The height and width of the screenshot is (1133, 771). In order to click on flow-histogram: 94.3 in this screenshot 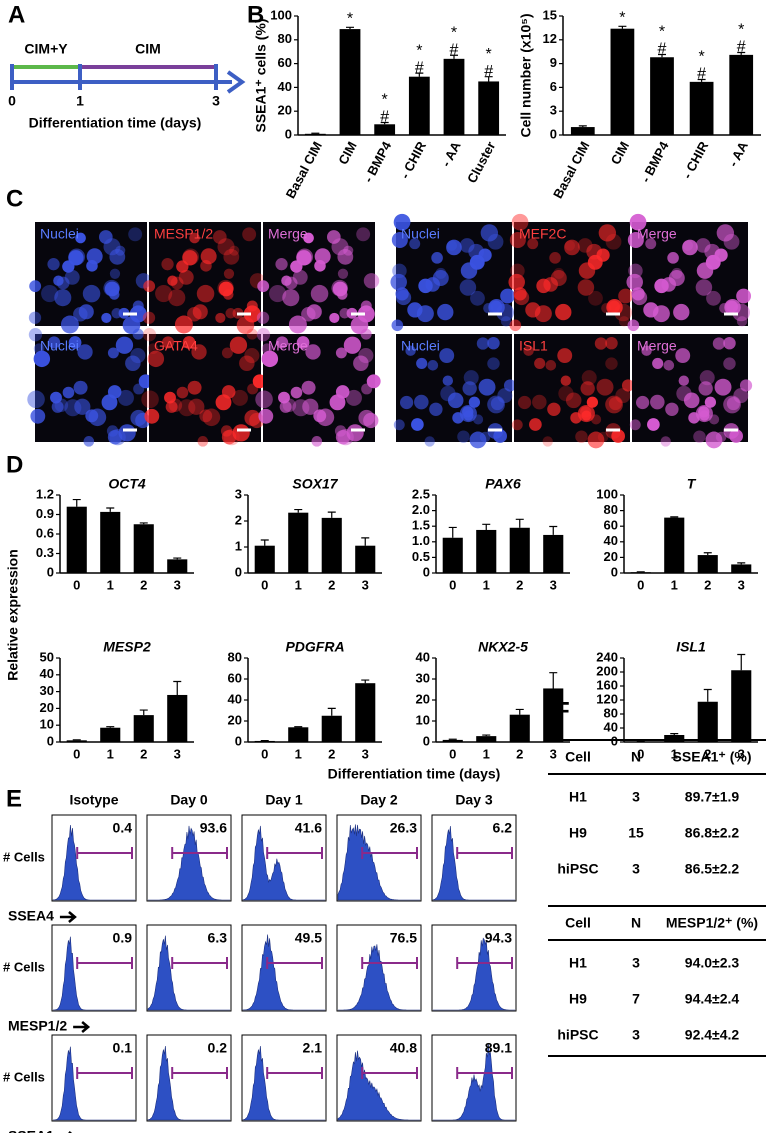, I will do `click(474, 968)`.